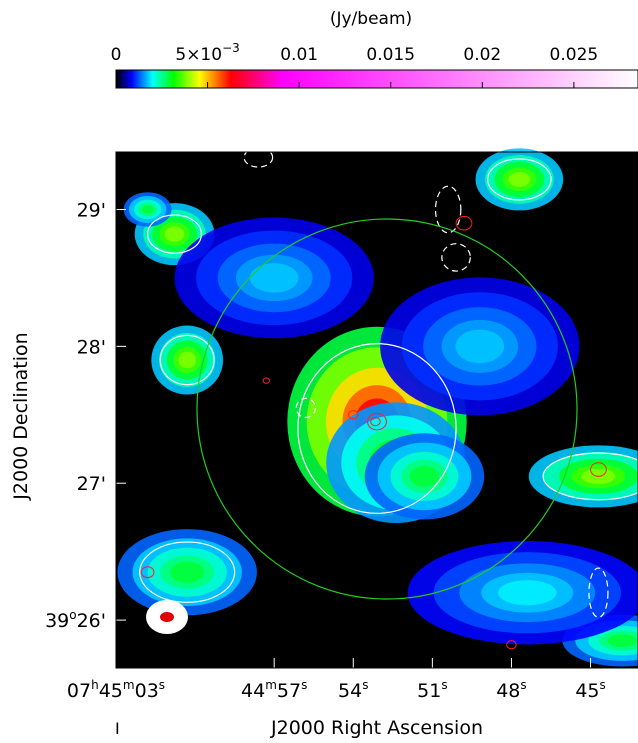 The image size is (638, 743). I want to click on colorbar-tick-label: 0.01, so click(299, 55).